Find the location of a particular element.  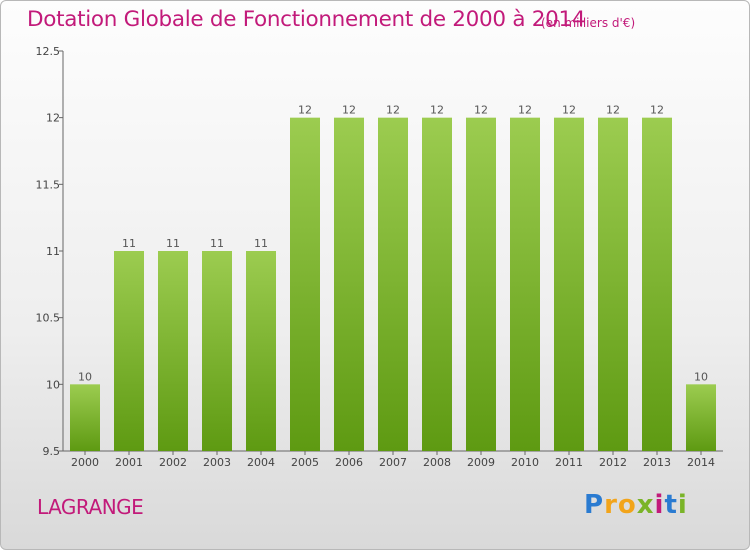

x-tick-label: 2009 is located at coordinates (481, 462).